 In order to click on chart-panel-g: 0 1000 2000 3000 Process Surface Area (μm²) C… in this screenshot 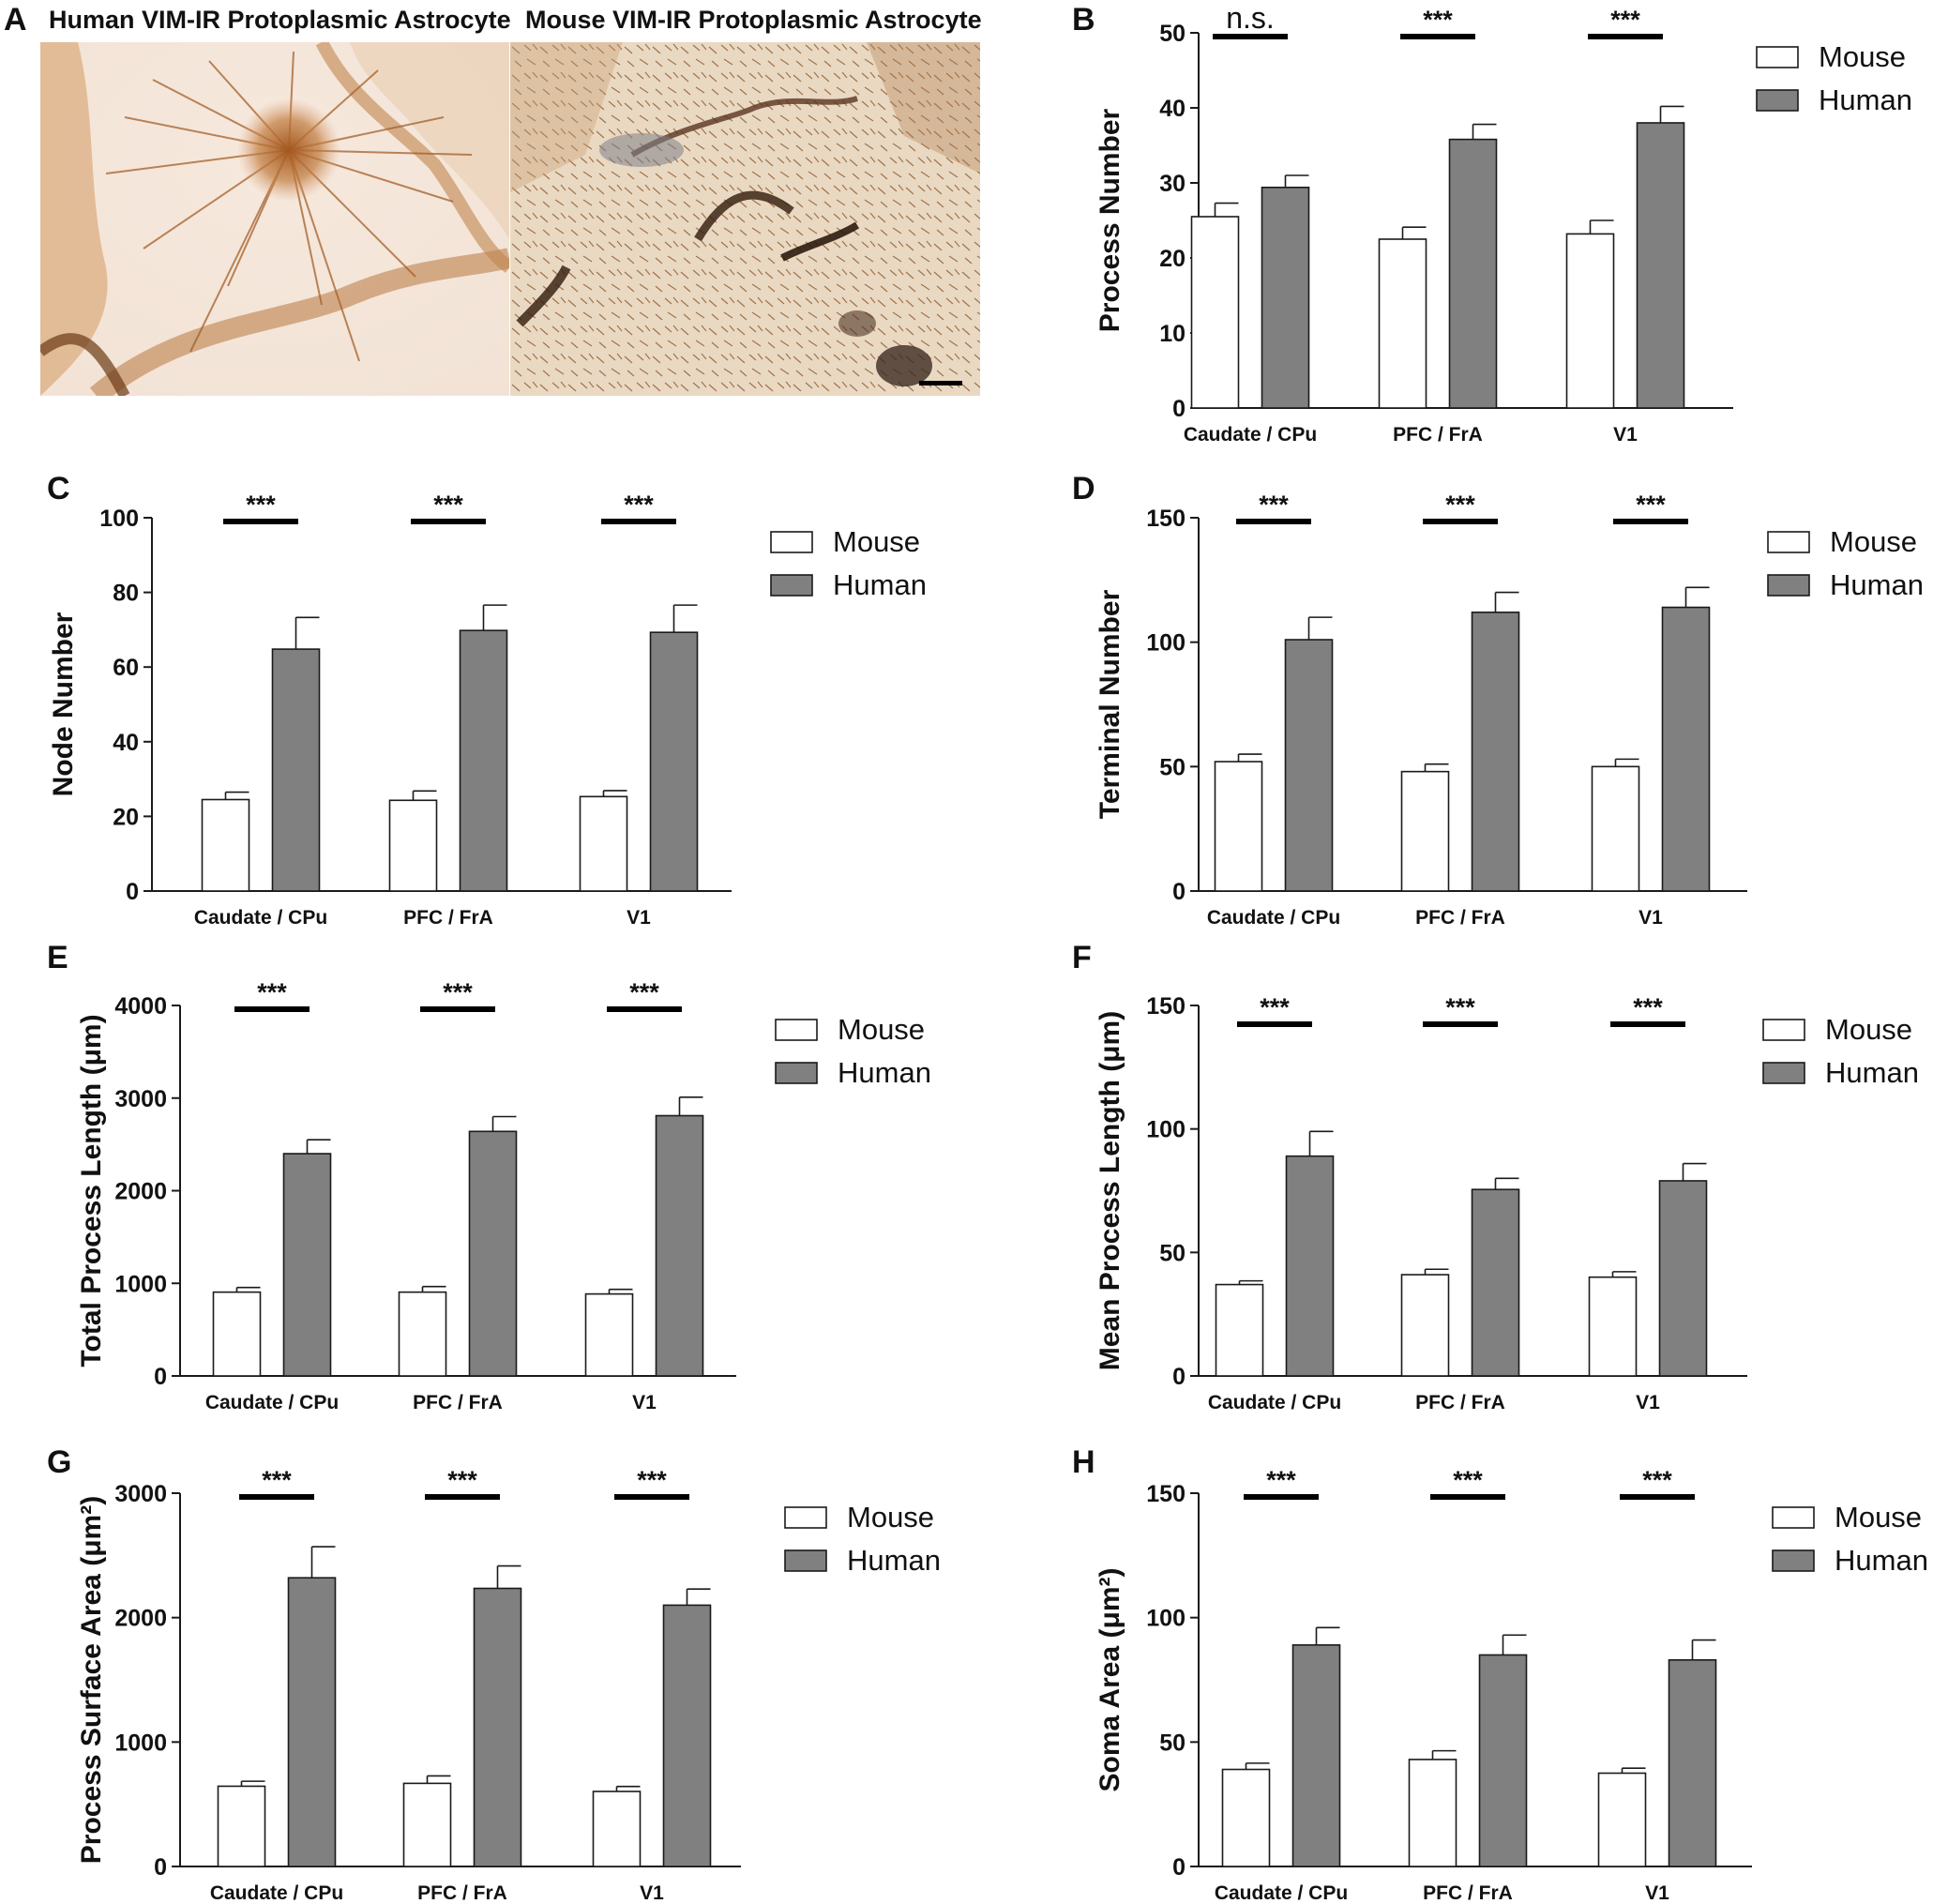, I will do `click(508, 1685)`.